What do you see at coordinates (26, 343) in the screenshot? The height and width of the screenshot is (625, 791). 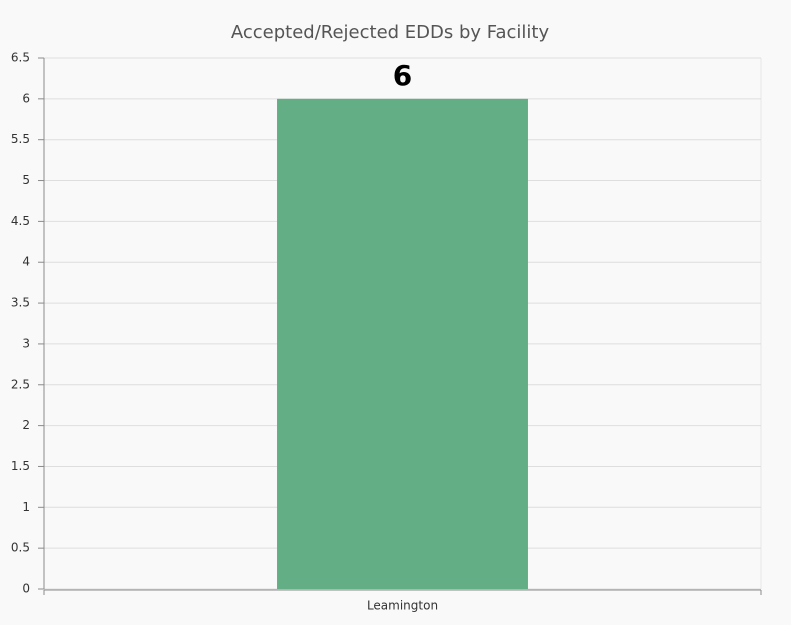 I see `y-tick-label: 3` at bounding box center [26, 343].